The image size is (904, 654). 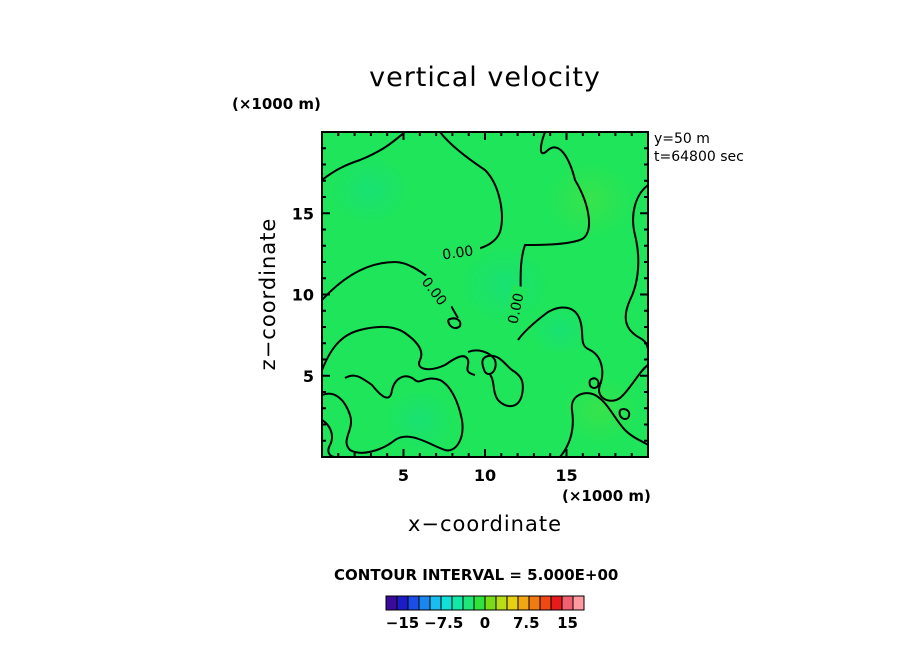 I want to click on time-annotation: t=64800 sec, so click(x=699, y=157).